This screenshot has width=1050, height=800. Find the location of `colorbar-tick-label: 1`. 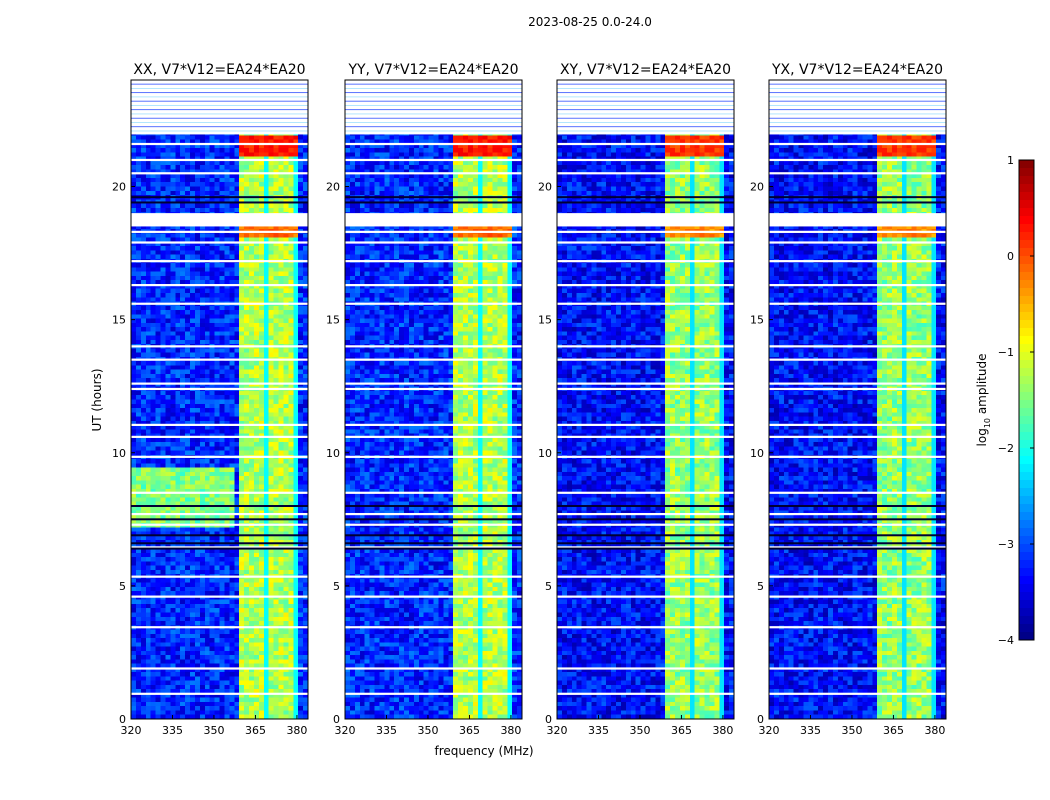

colorbar-tick-label: 1 is located at coordinates (1010, 160).